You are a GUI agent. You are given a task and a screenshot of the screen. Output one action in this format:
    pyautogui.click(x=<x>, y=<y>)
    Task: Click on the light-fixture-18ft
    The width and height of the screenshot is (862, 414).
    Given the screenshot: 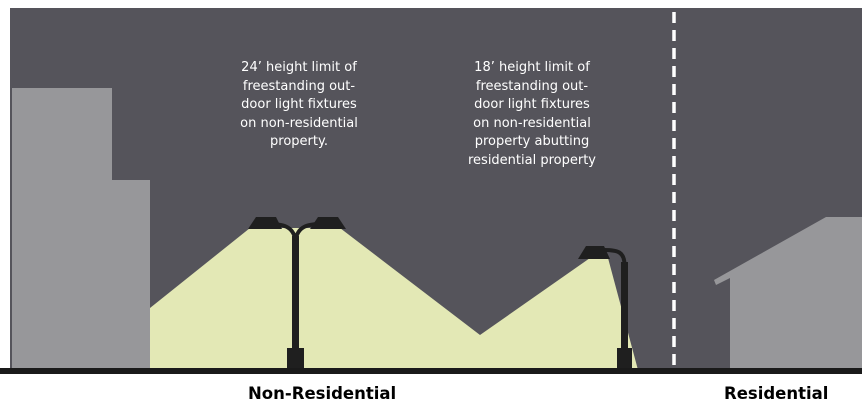 What is the action you would take?
    pyautogui.click(x=605, y=308)
    